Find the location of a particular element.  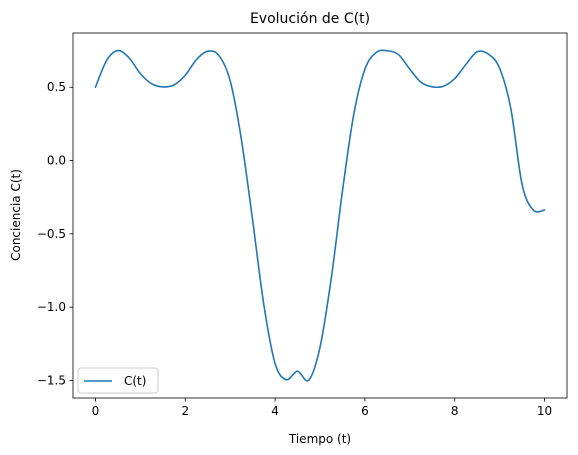

y-axis-ticks: −1.5 −1.0 −0.5 0.0 0.5 is located at coordinates (55, 233).